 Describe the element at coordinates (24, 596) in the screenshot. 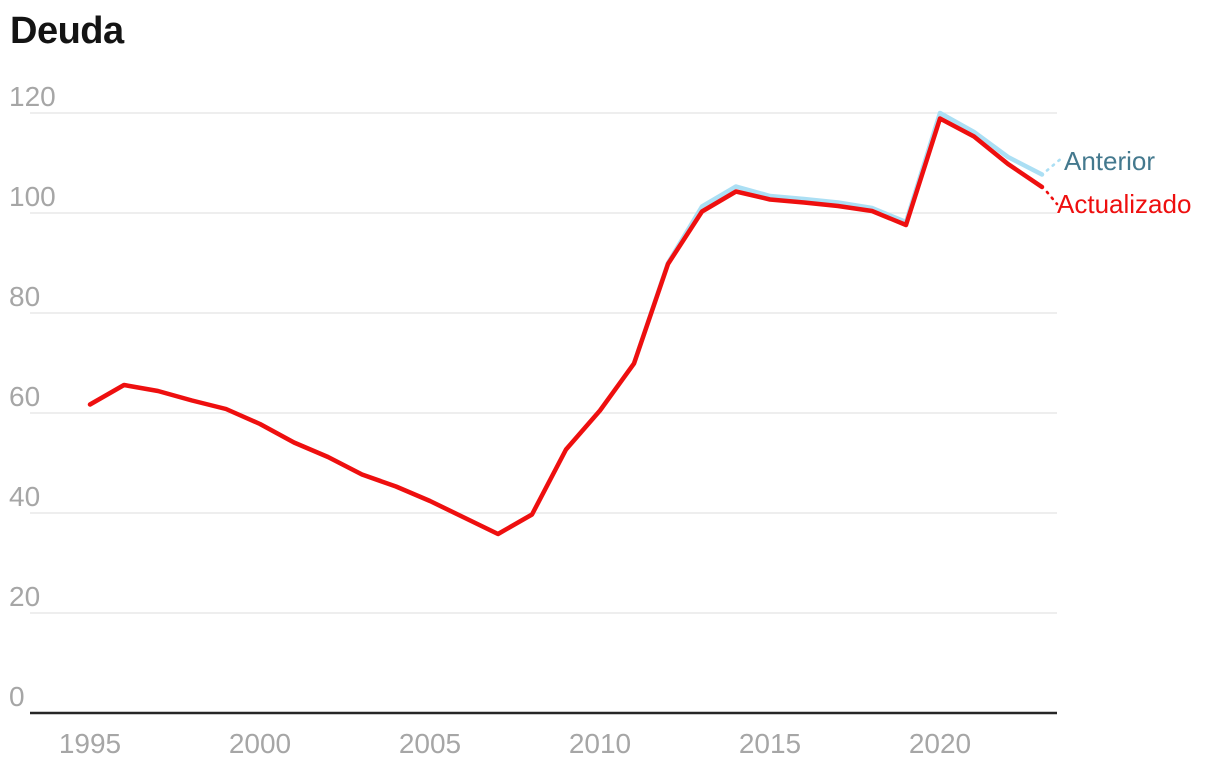

I see `y-tick-label: 20` at that location.